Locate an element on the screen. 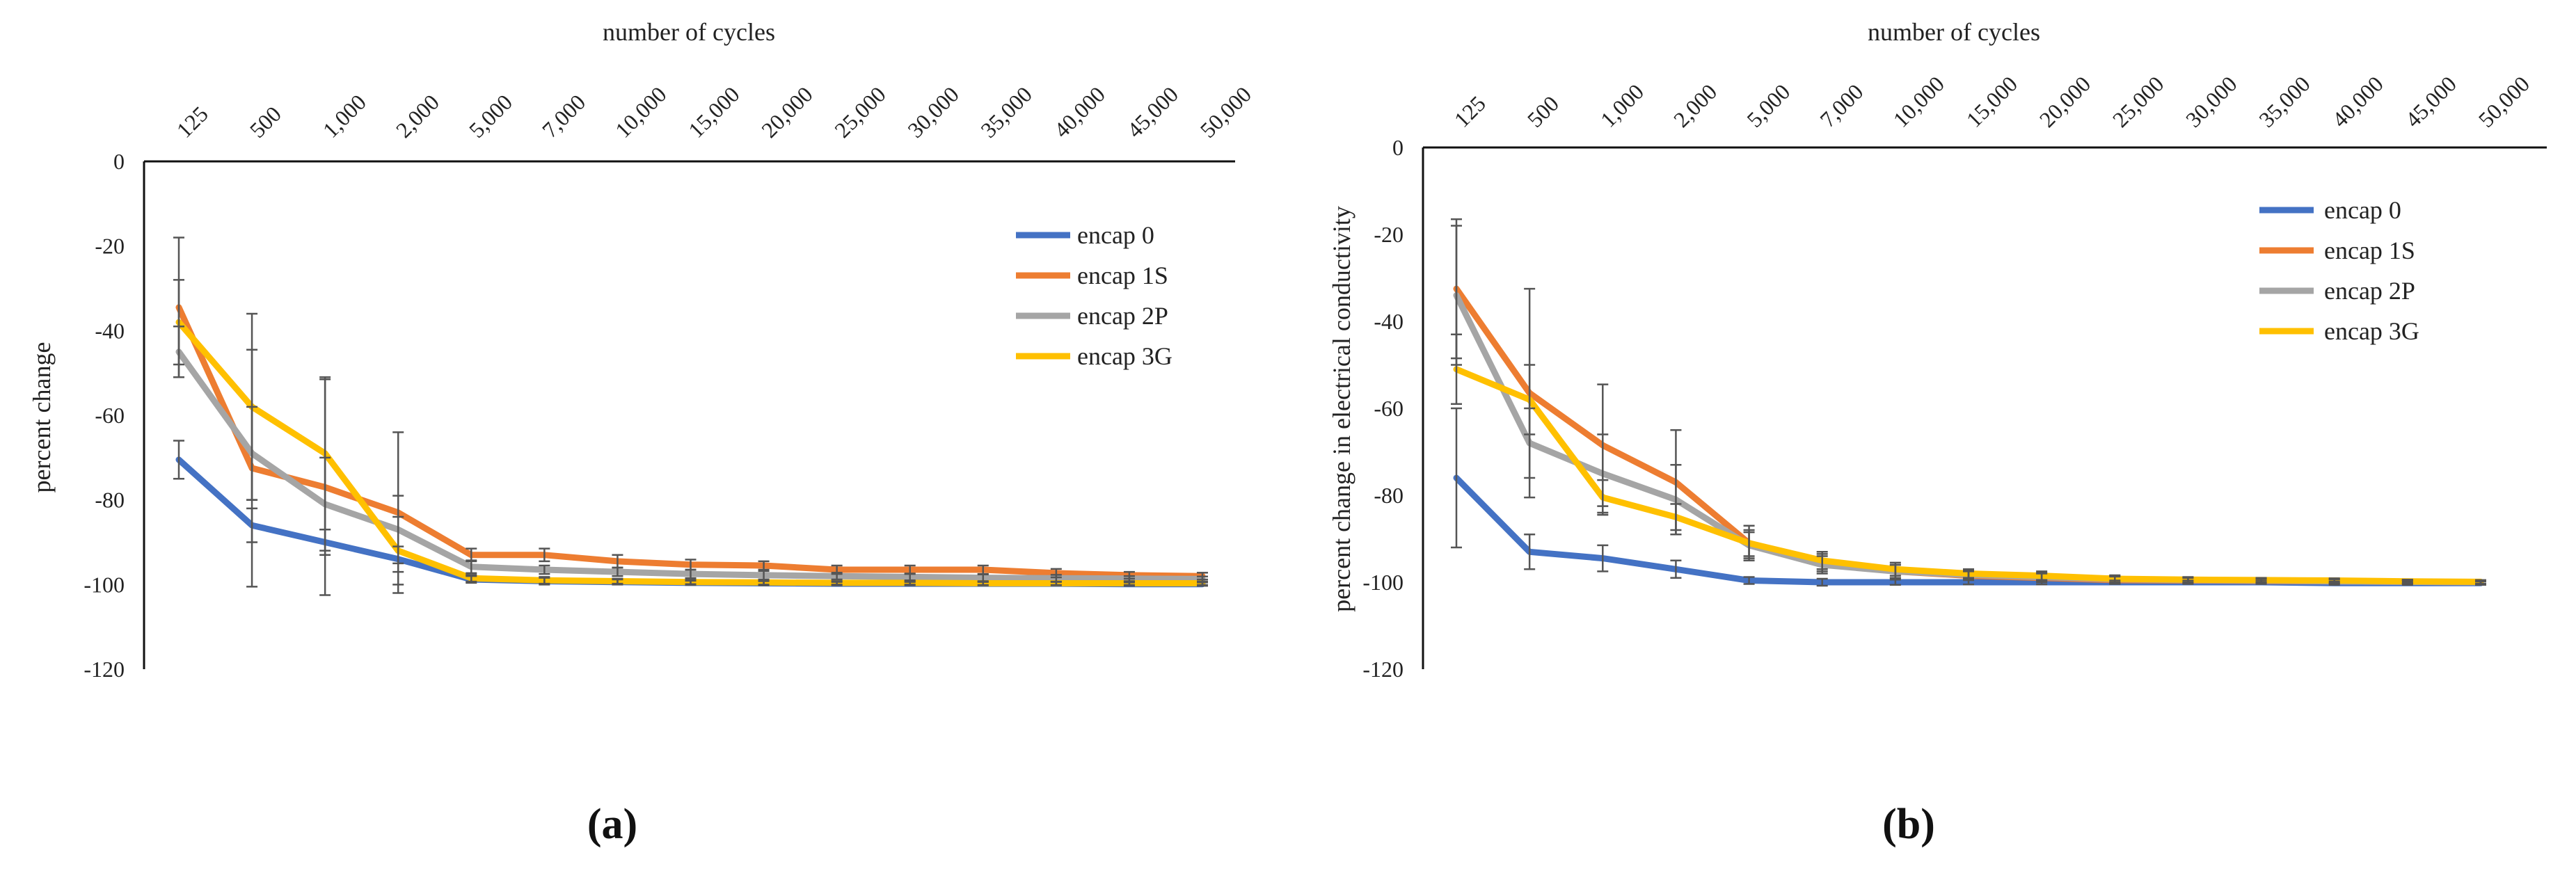 Image resolution: width=2576 pixels, height=873 pixels. panel-b-label: (b) is located at coordinates (1908, 824).